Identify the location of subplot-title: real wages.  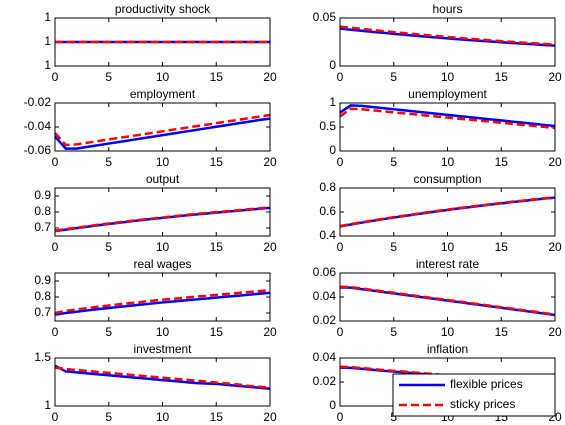
(162, 264).